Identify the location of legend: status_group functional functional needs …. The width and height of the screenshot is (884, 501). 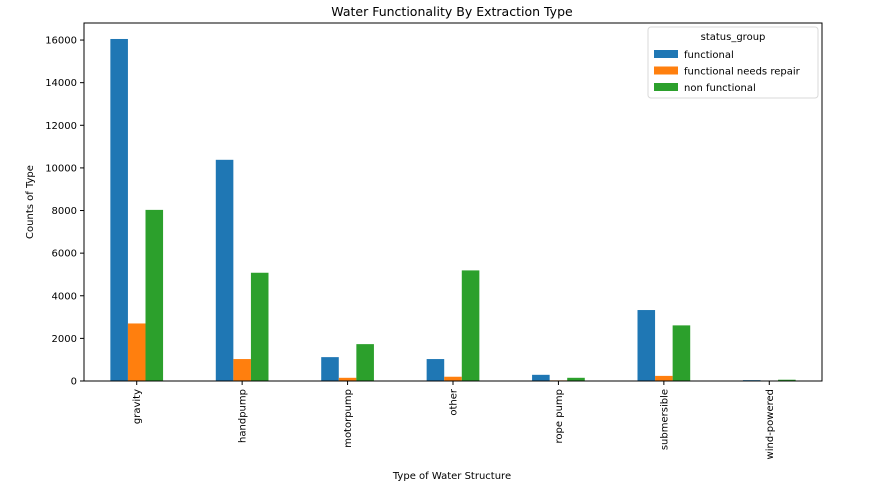
(733, 62).